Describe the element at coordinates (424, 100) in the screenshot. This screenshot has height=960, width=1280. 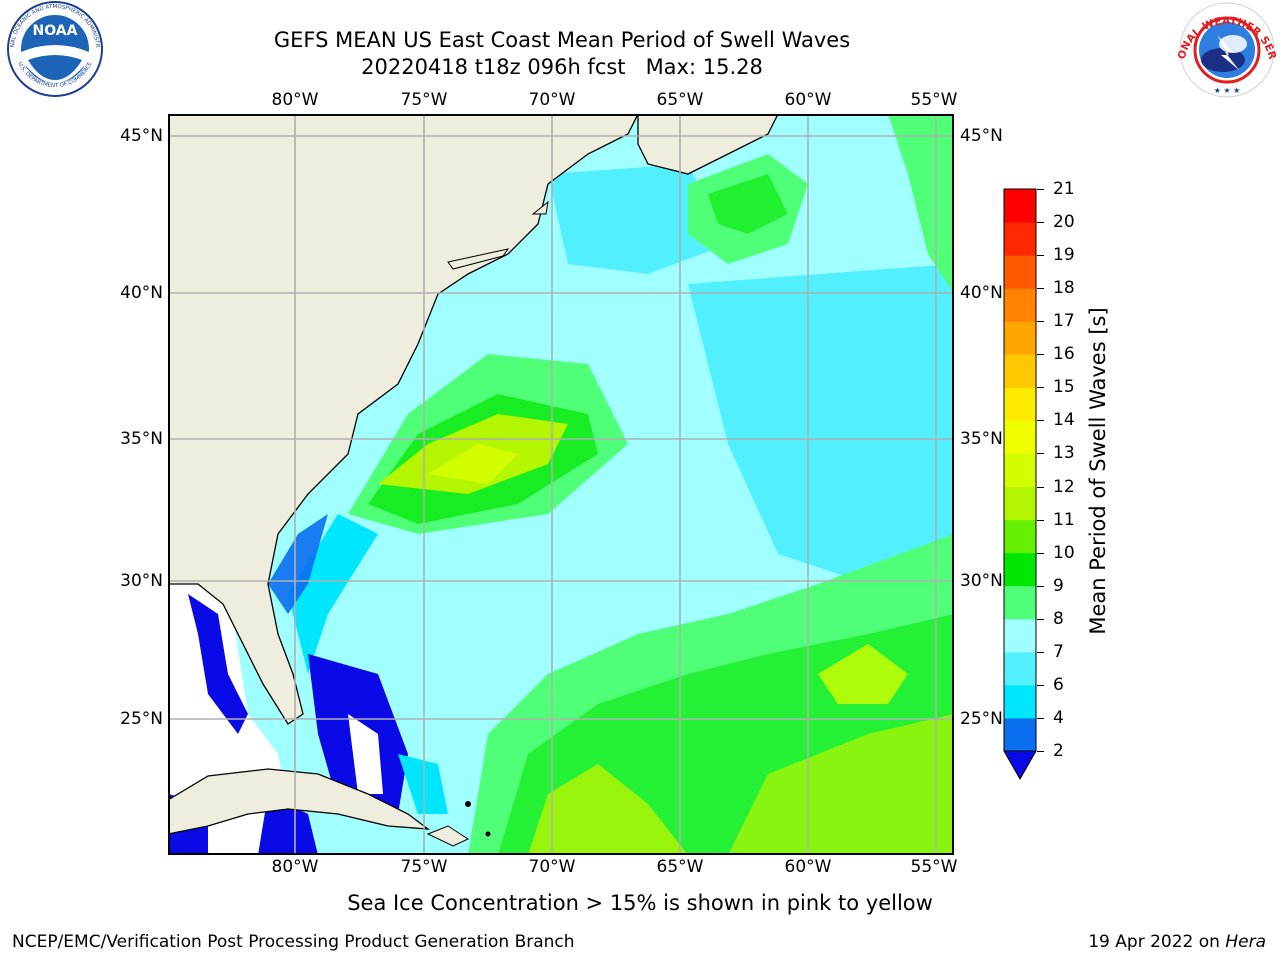
I see `lon-label-top-75w: 75°W` at that location.